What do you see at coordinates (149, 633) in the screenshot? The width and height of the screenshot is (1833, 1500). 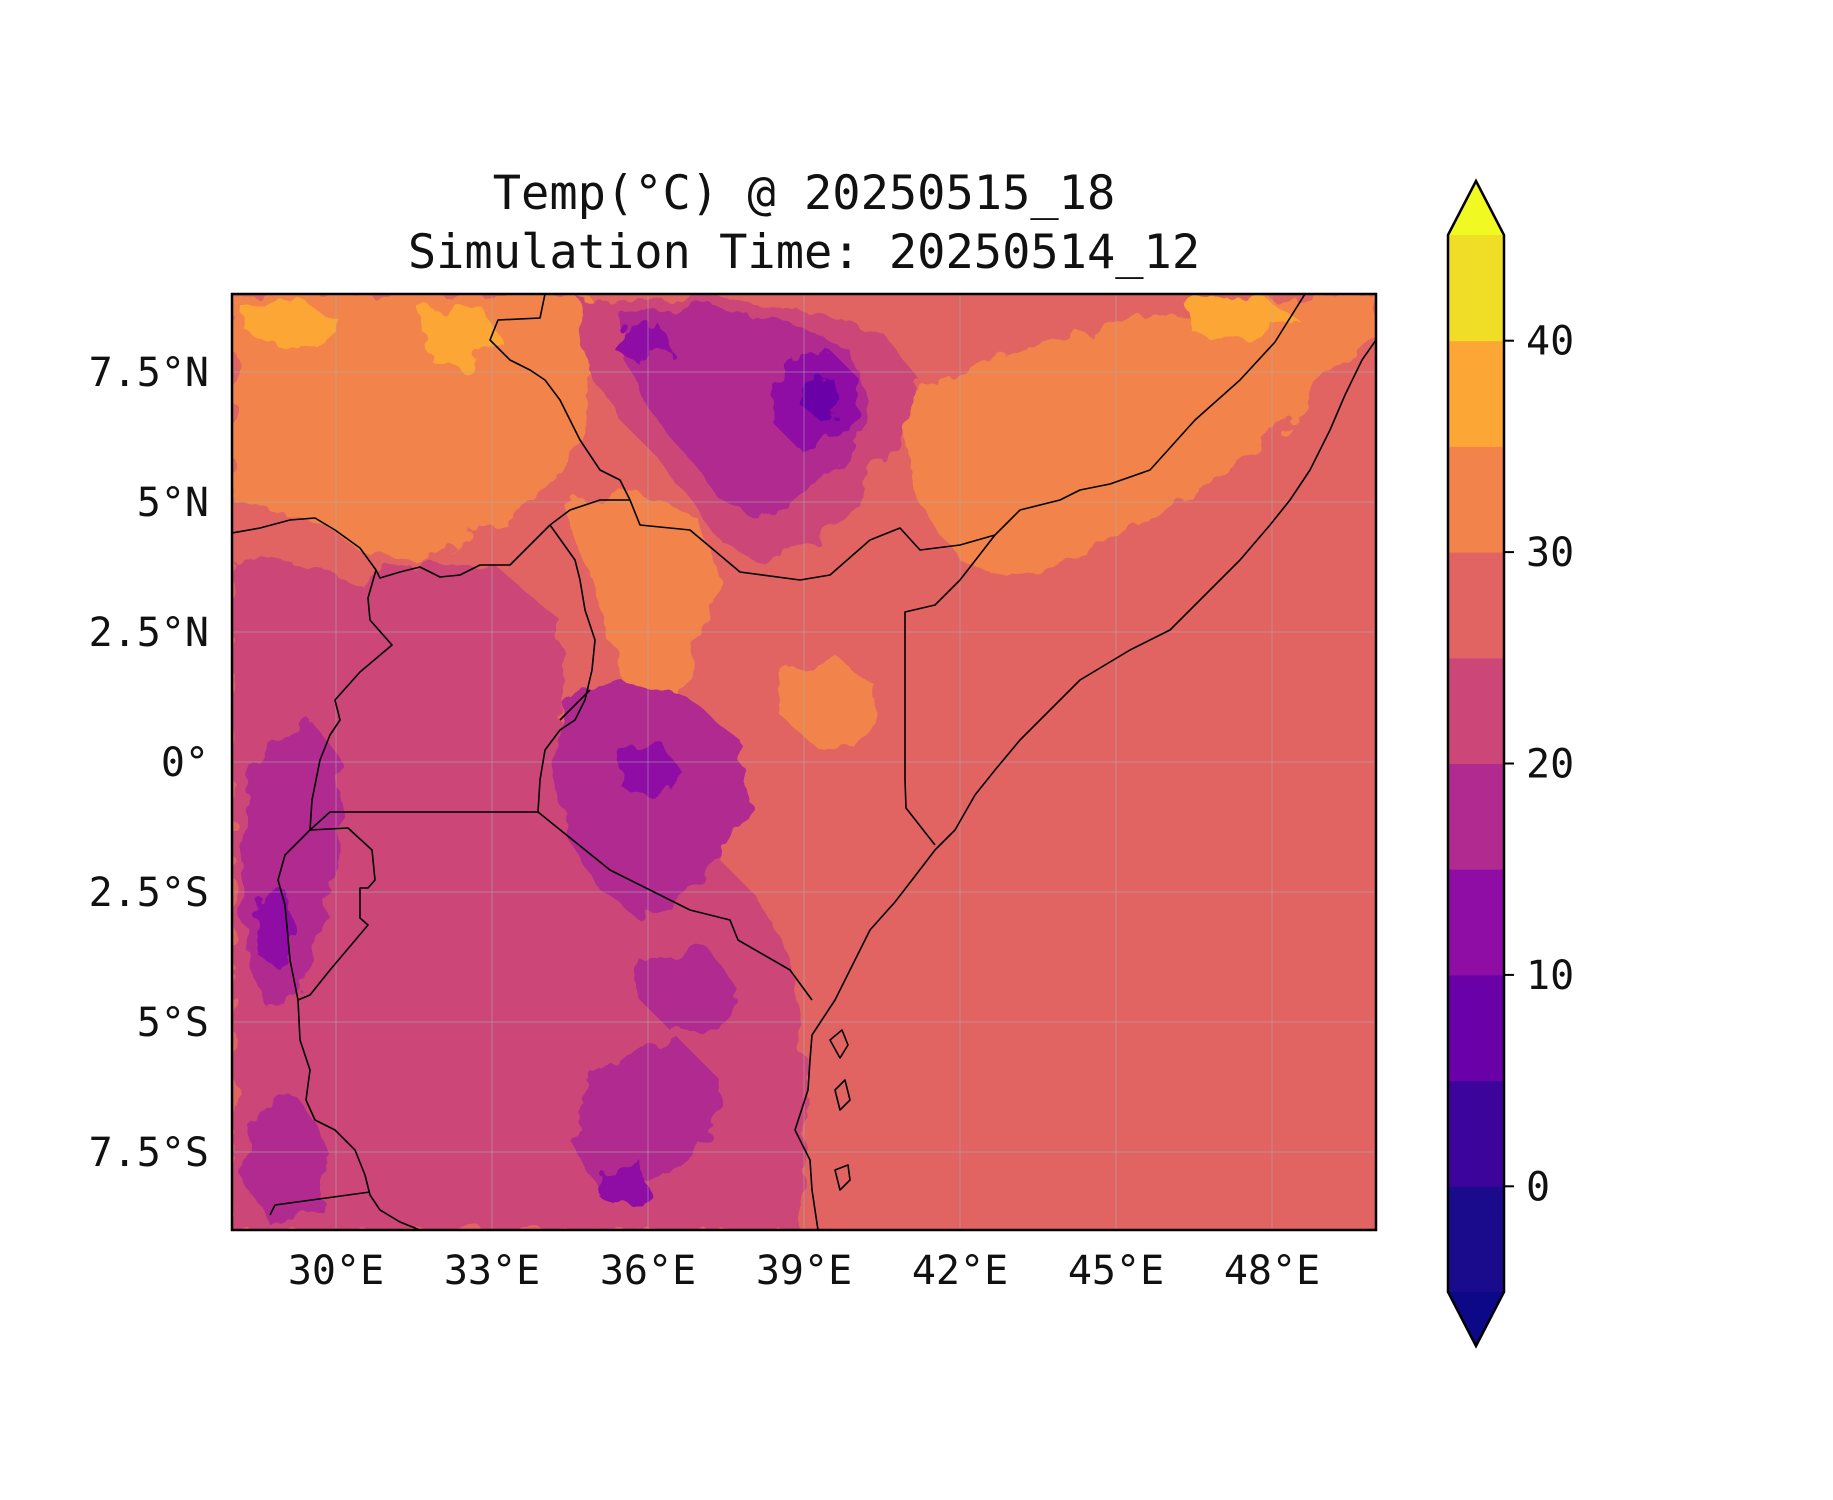 I see `y-tick-label: 2.5°N` at bounding box center [149, 633].